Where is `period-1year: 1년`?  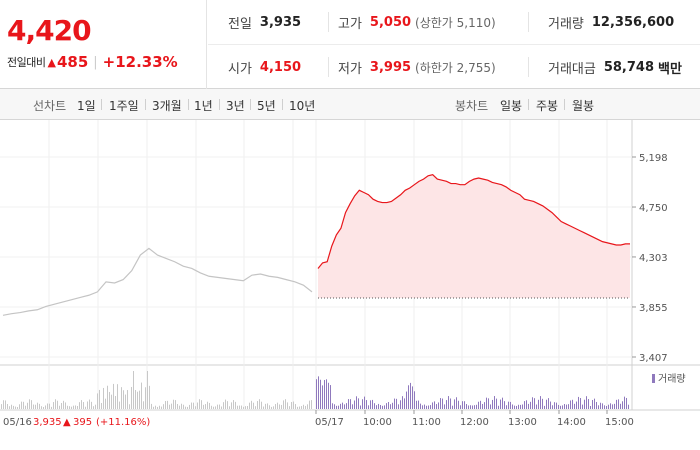 period-1year: 1년 is located at coordinates (203, 106).